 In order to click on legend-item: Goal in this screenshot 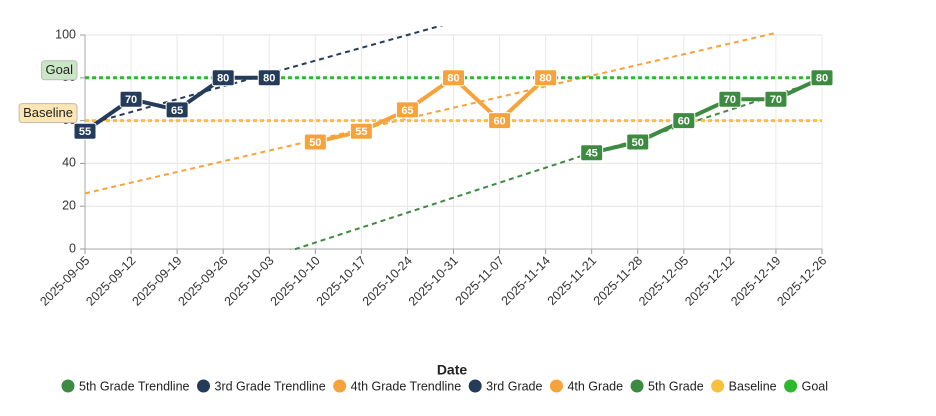, I will do `click(806, 386)`.